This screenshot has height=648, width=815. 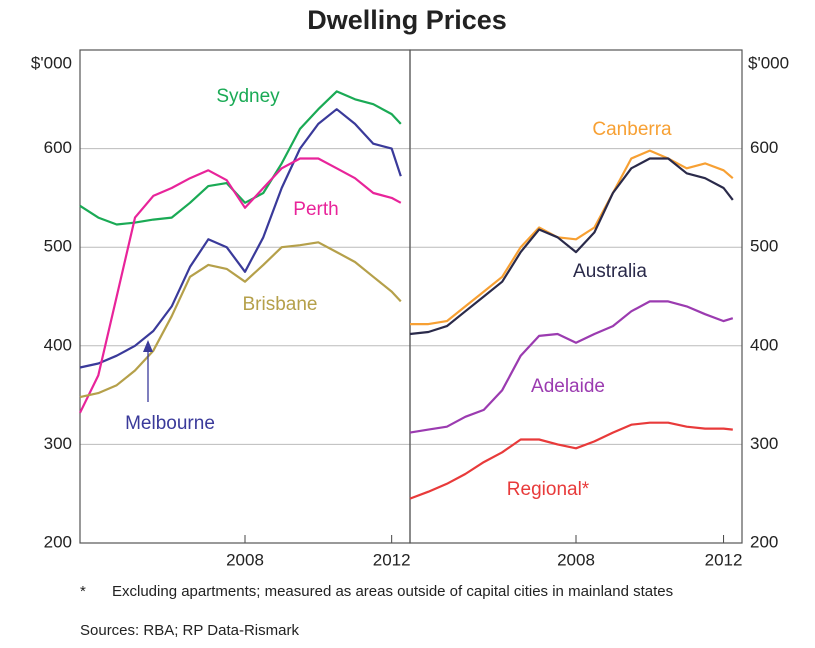 I want to click on chart-title: Dwelling Prices, so click(x=407, y=20).